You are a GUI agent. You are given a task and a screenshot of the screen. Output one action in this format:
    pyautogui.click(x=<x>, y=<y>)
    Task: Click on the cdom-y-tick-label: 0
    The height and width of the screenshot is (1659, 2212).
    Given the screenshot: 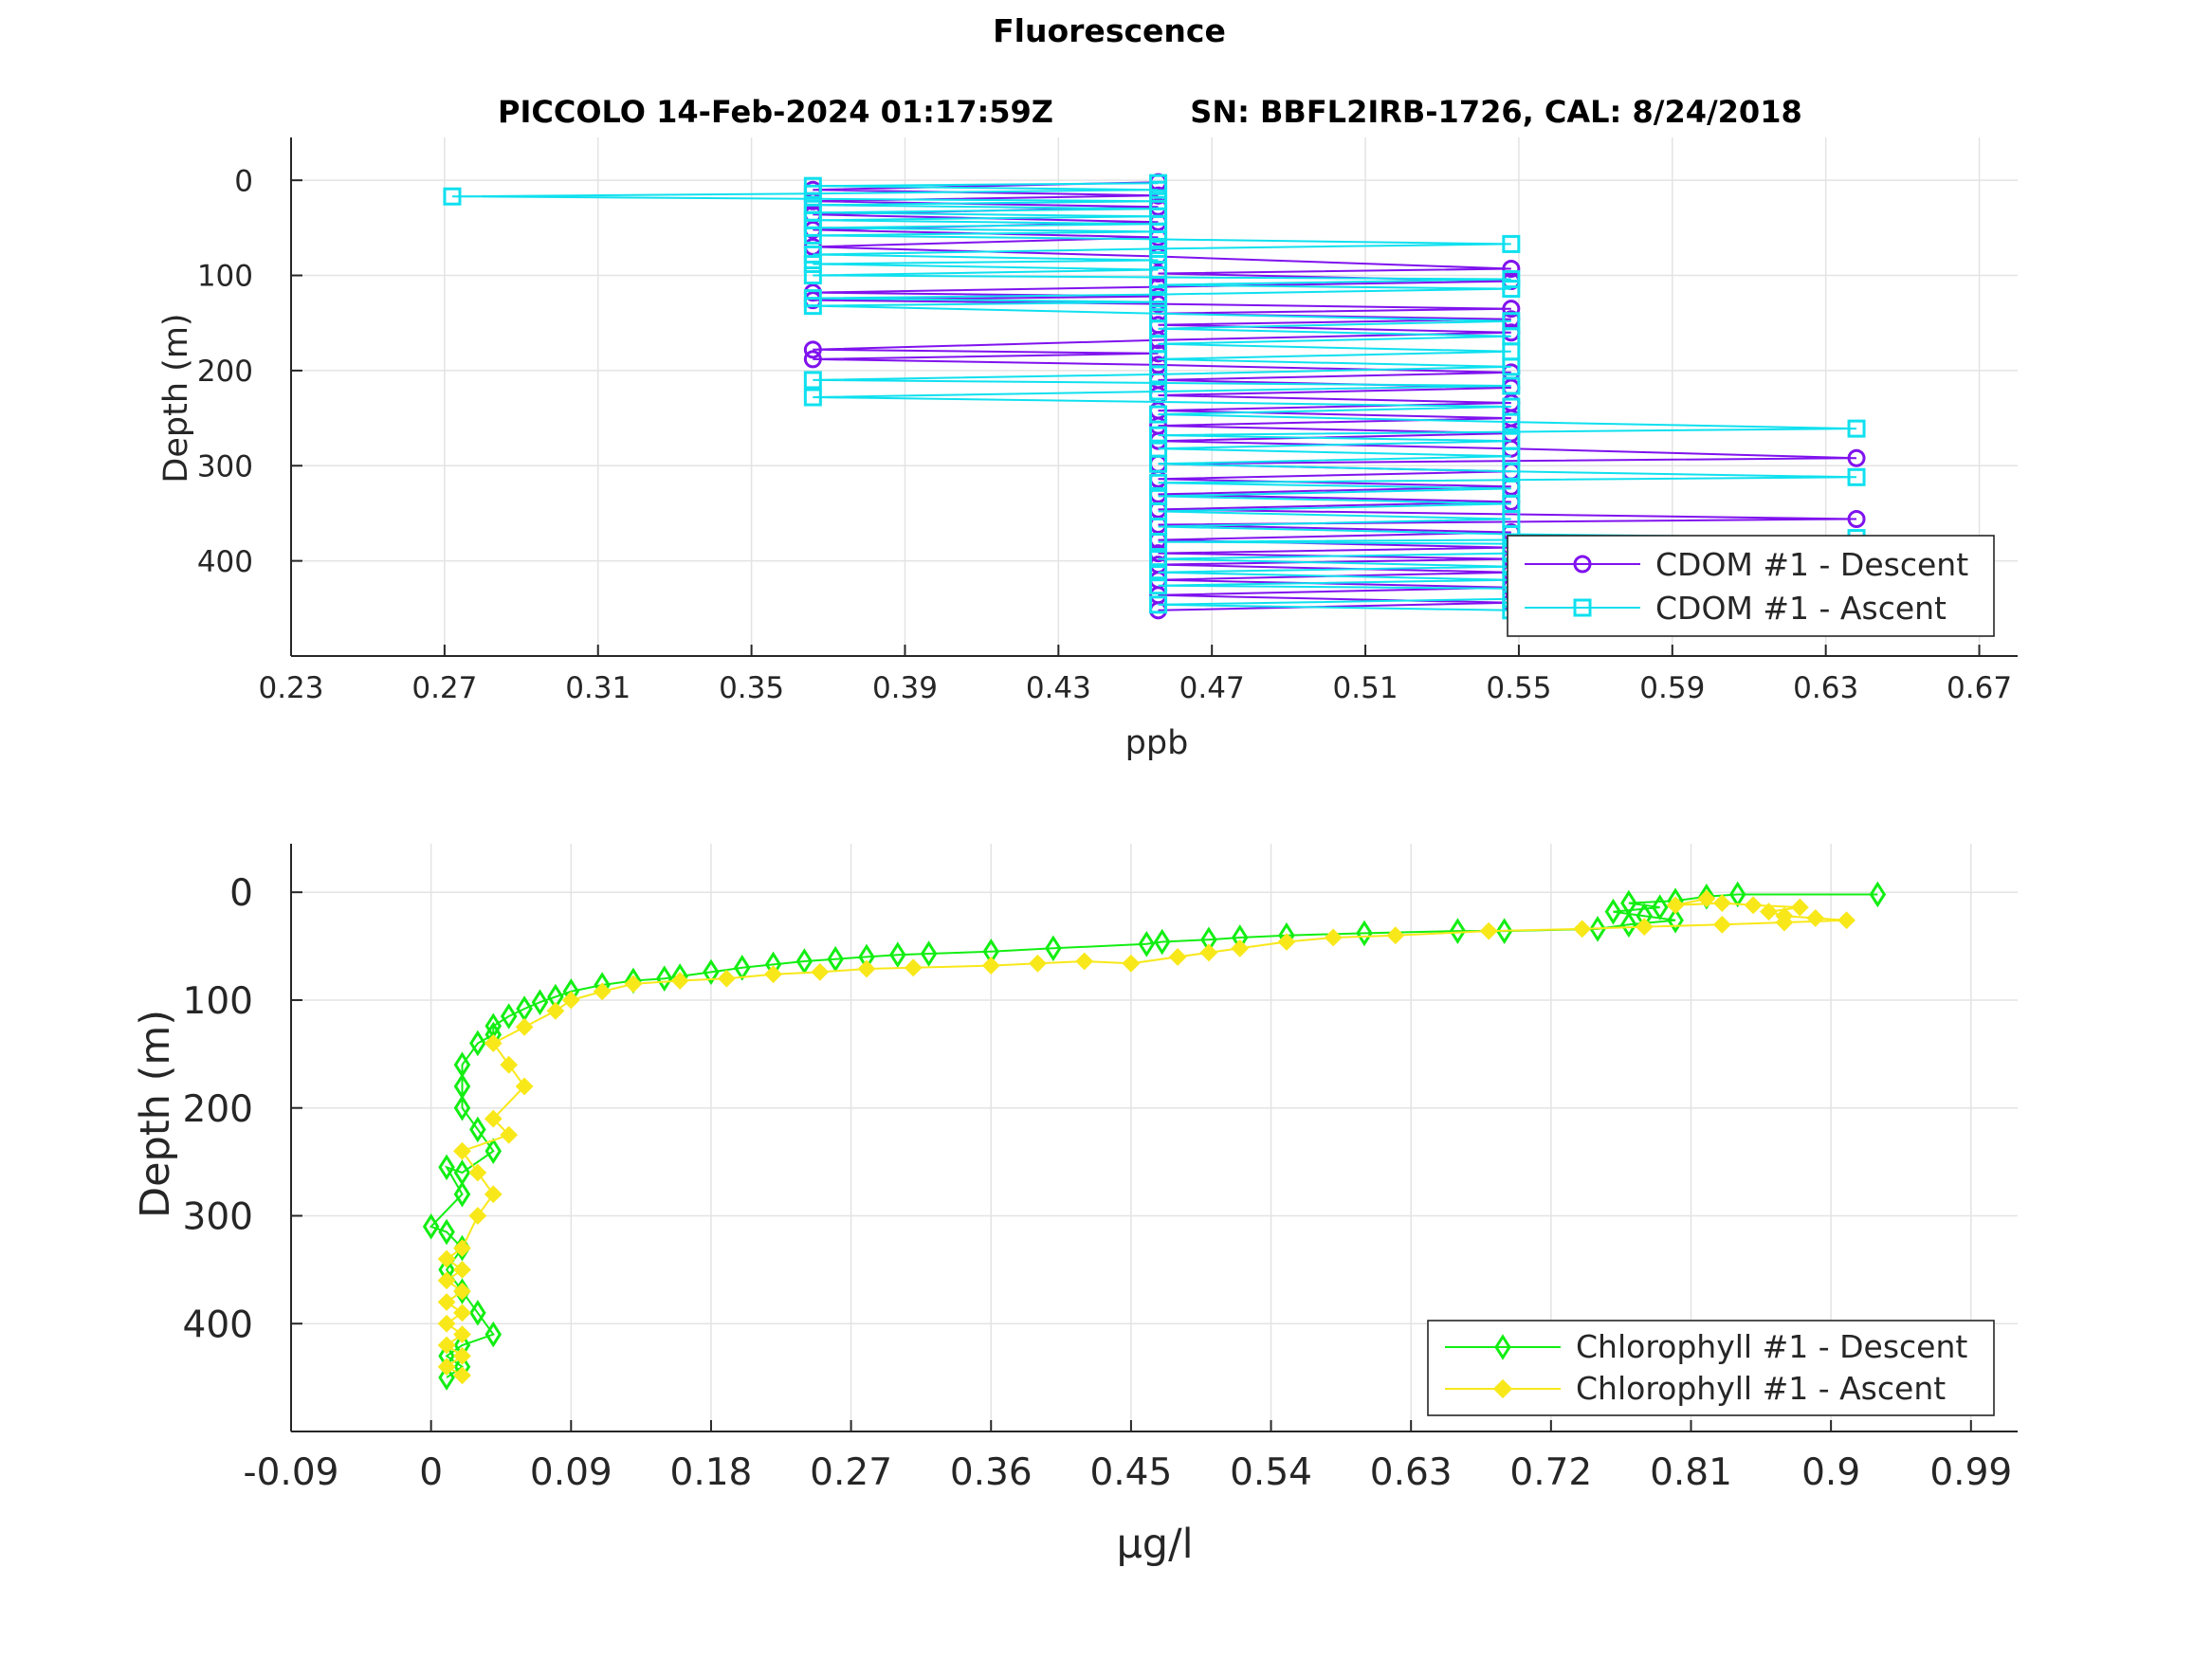 What is the action you would take?
    pyautogui.click(x=243, y=181)
    